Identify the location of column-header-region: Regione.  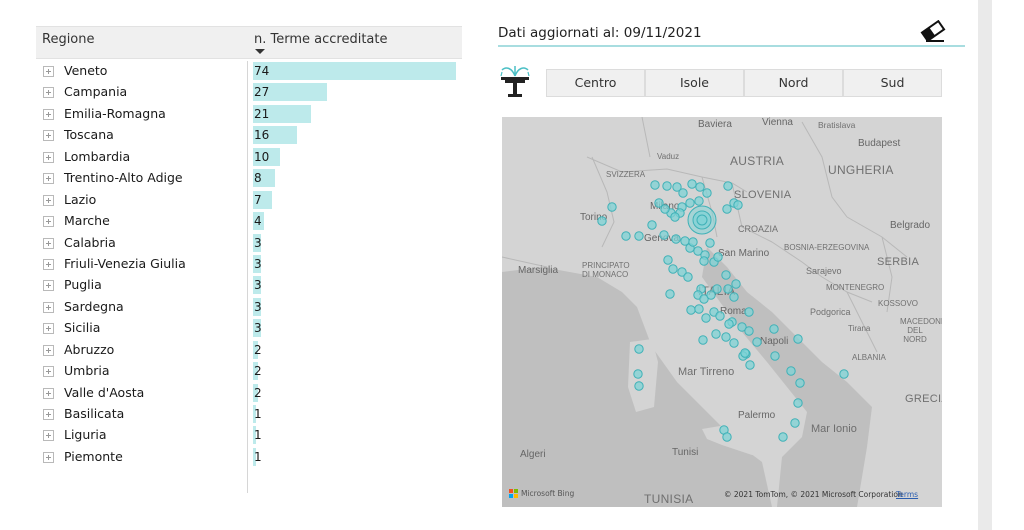
(68, 39).